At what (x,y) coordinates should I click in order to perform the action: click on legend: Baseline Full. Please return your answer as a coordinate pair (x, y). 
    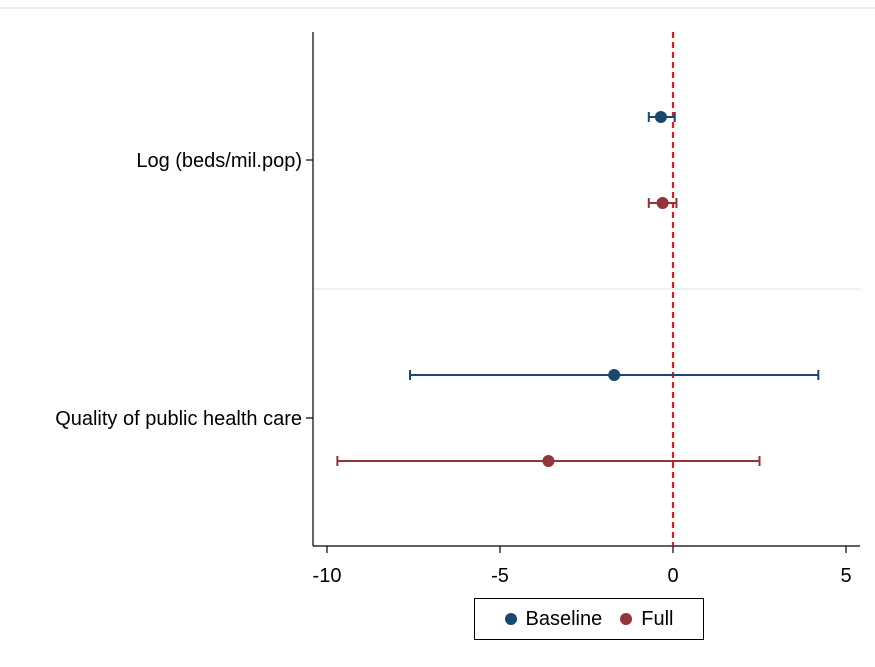
    Looking at the image, I should click on (589, 619).